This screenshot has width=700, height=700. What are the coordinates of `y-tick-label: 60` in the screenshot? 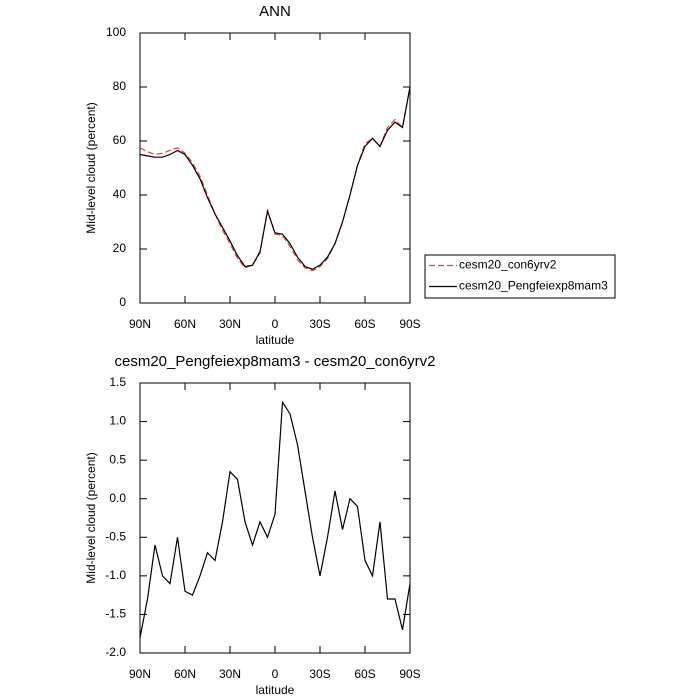 It's located at (120, 140).